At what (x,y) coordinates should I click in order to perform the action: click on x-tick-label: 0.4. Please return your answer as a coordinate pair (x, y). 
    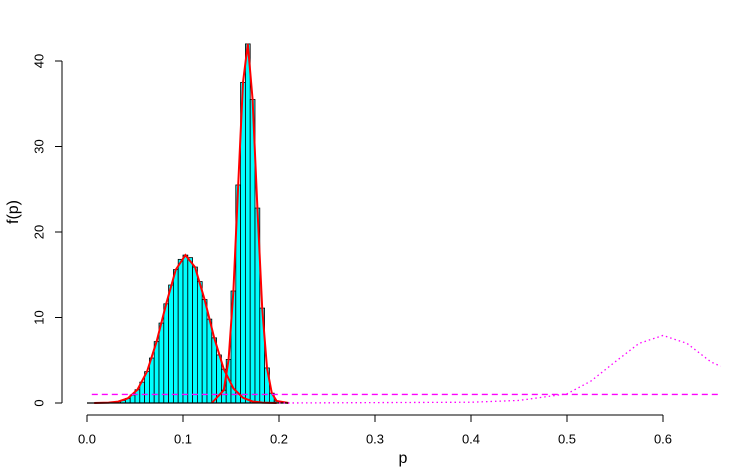
    Looking at the image, I should click on (471, 438).